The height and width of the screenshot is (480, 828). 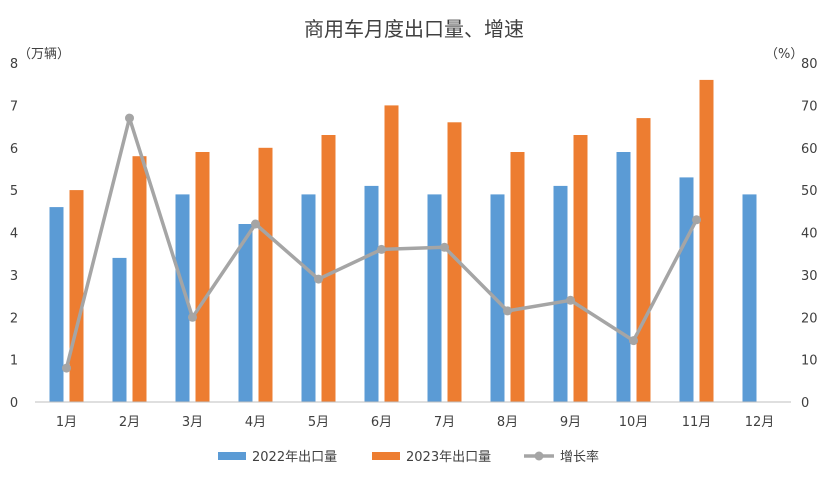 What do you see at coordinates (255, 422) in the screenshot?
I see `x-tick-label: 4月` at bounding box center [255, 422].